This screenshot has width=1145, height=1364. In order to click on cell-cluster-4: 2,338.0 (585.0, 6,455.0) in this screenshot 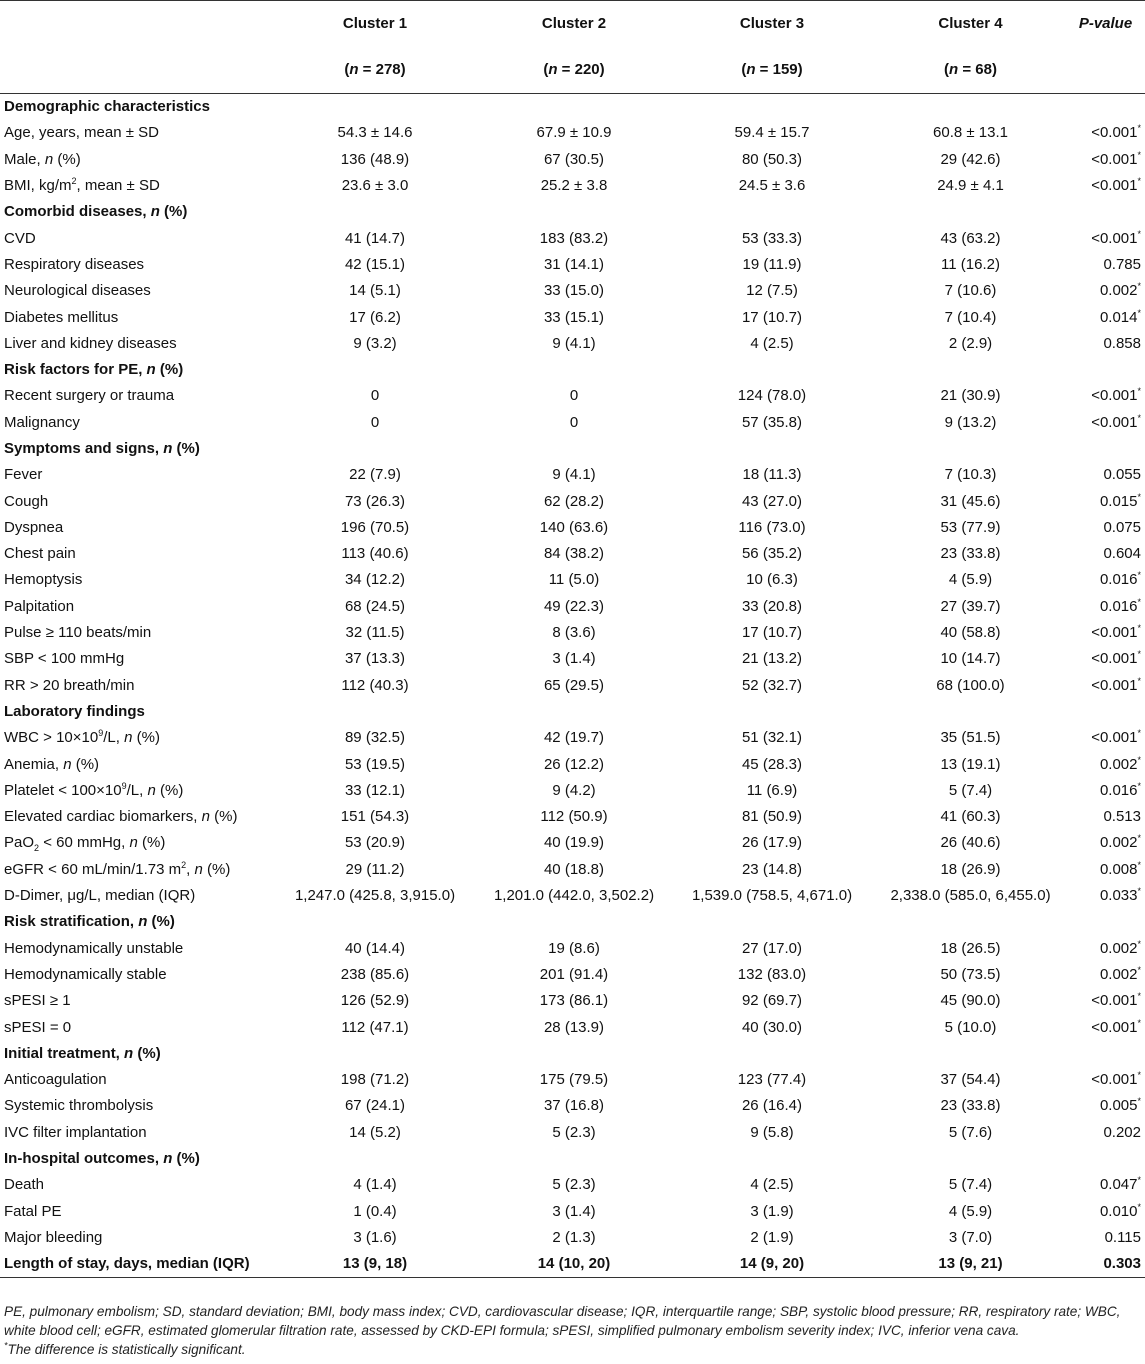, I will do `click(970, 896)`.